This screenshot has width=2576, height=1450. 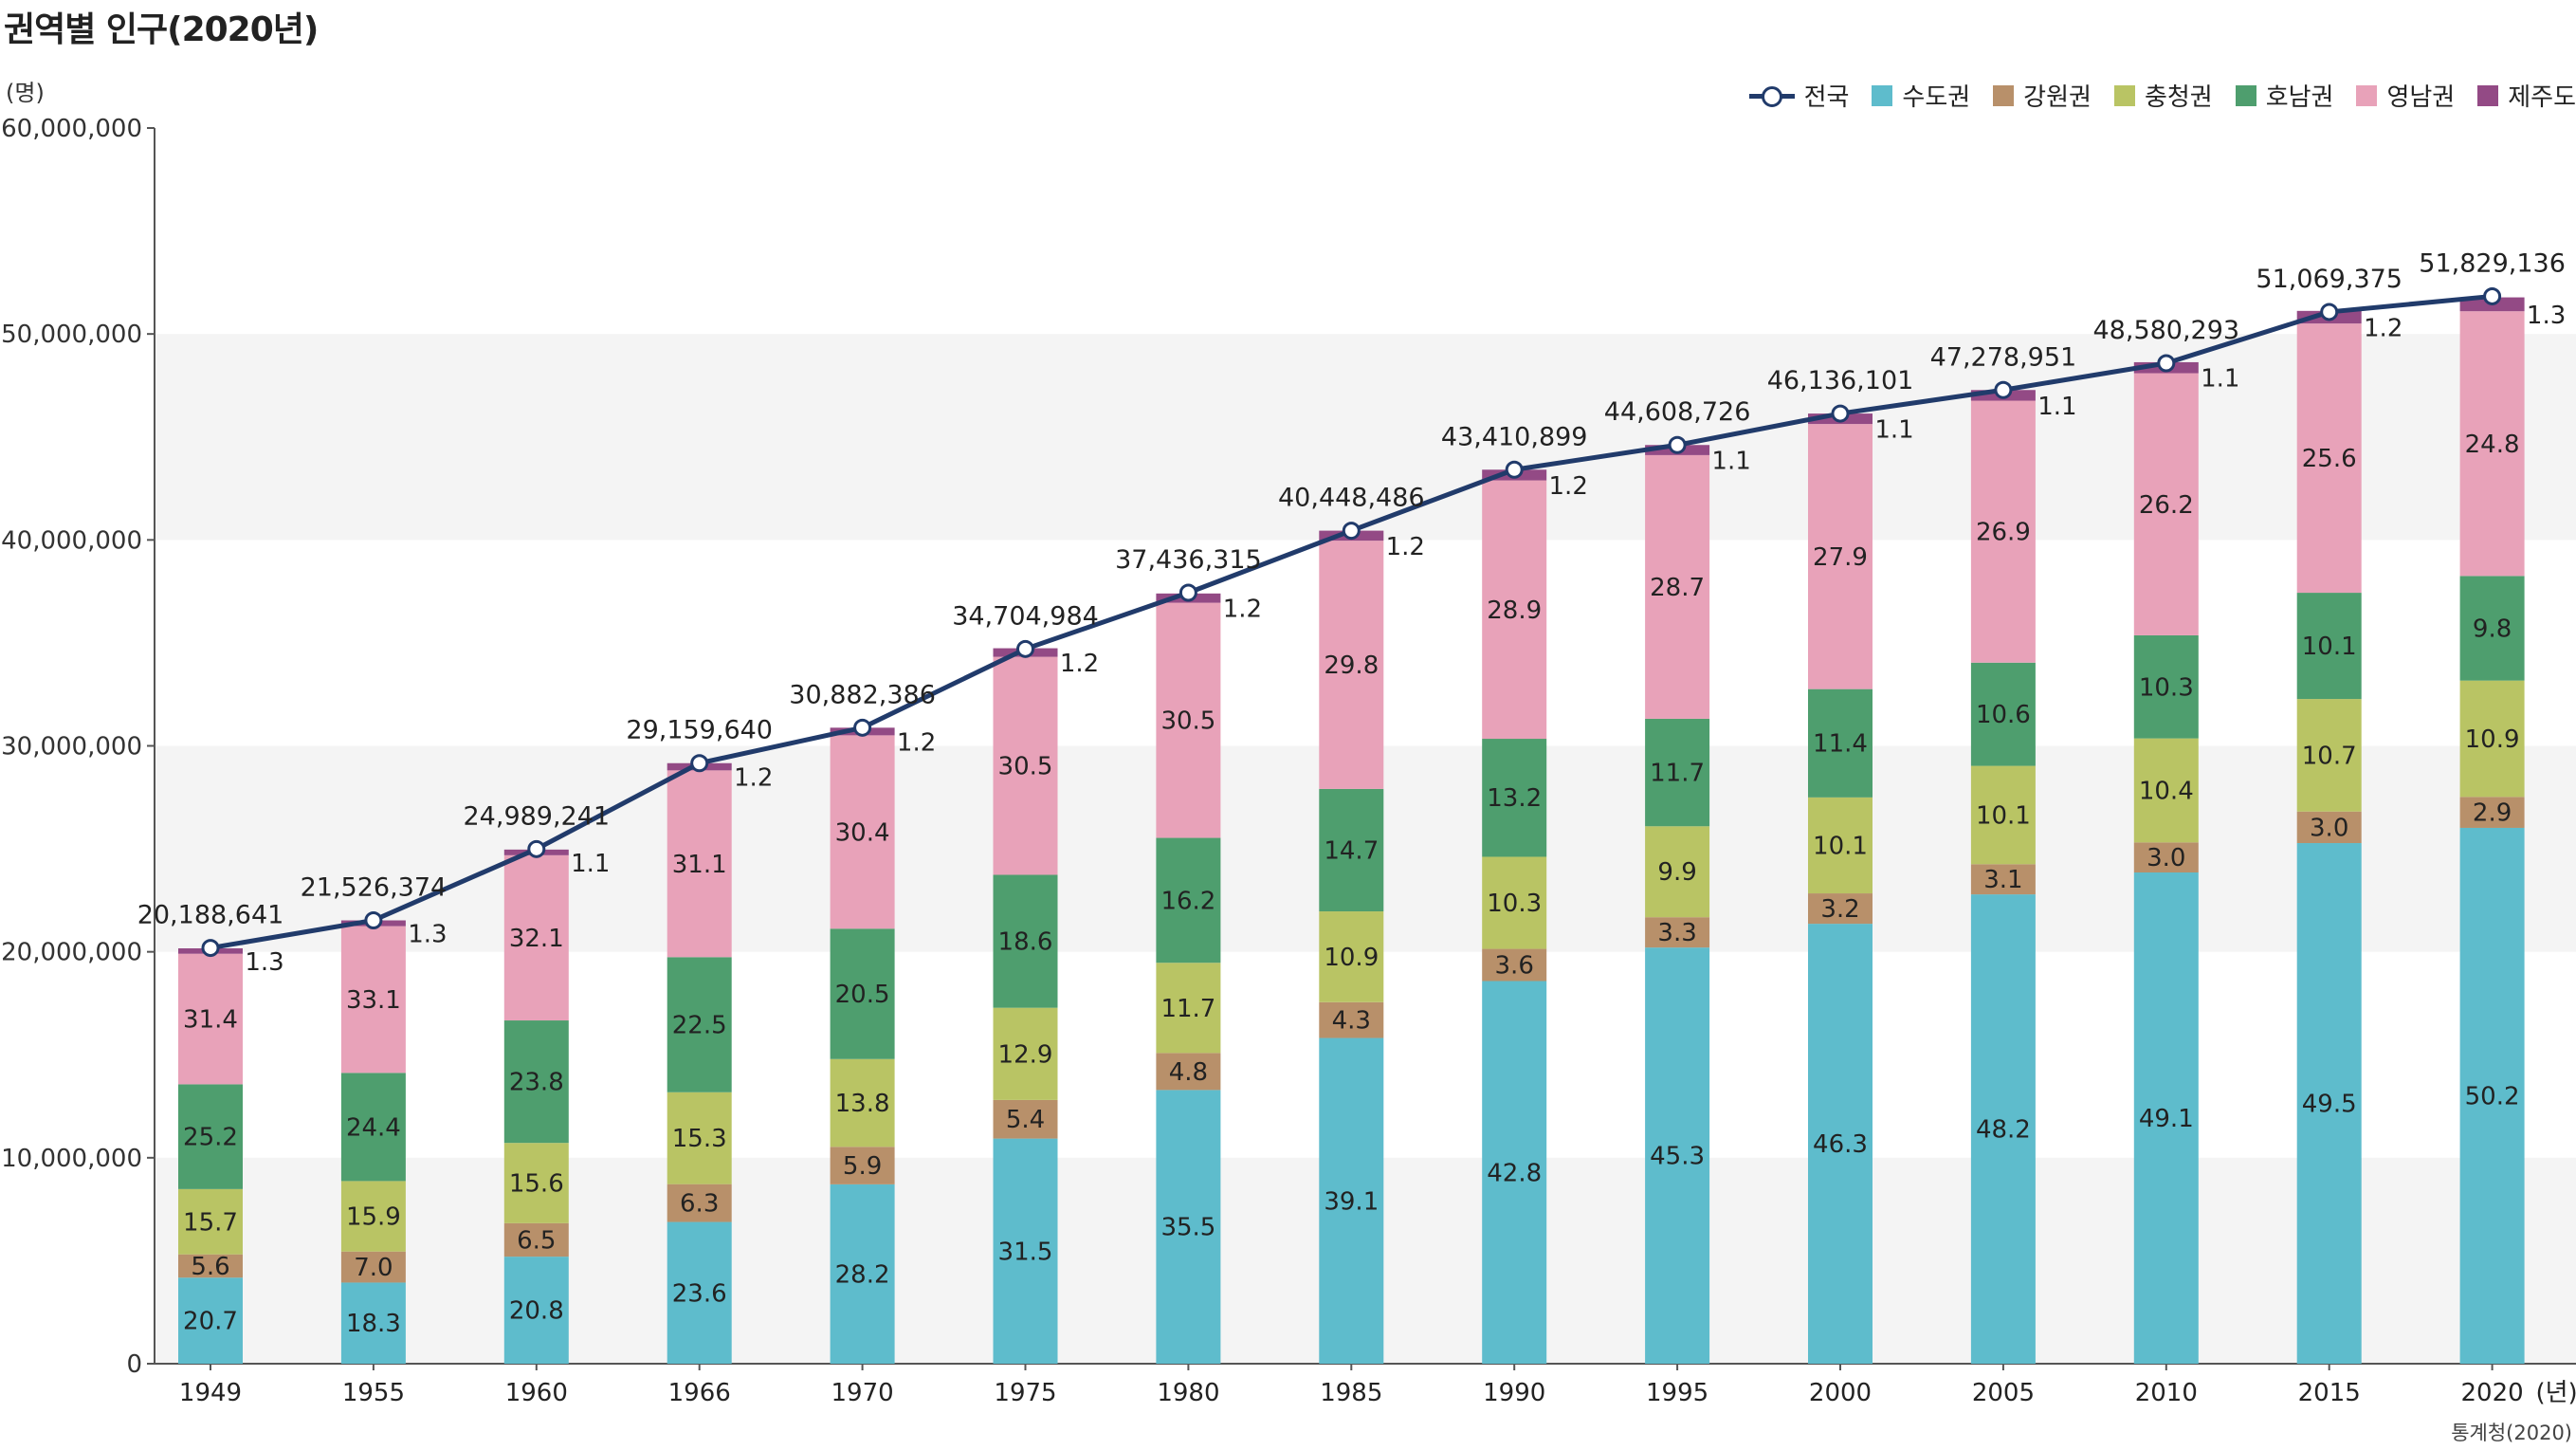 I want to click on bar-value-label: 13.2, so click(x=1514, y=798).